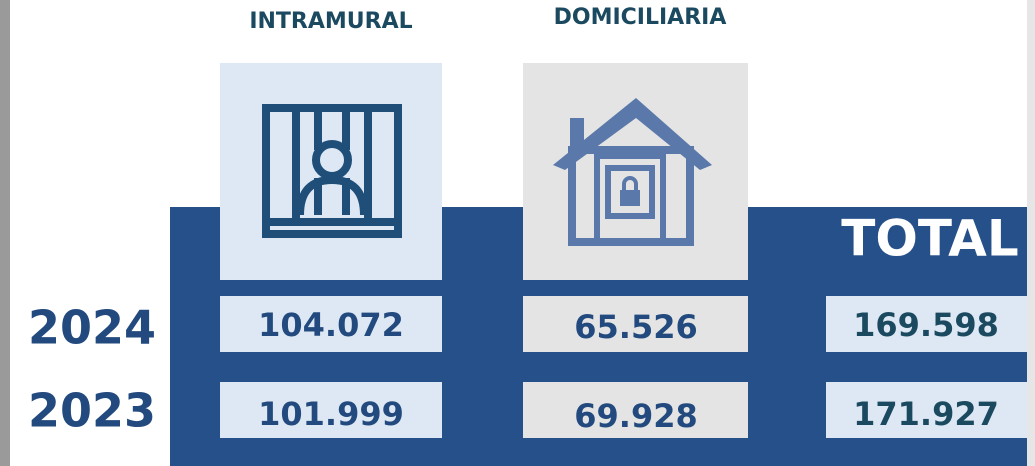 The width and height of the screenshot is (1035, 466). Describe the element at coordinates (5, 233) in the screenshot. I see `photo-edge` at that location.